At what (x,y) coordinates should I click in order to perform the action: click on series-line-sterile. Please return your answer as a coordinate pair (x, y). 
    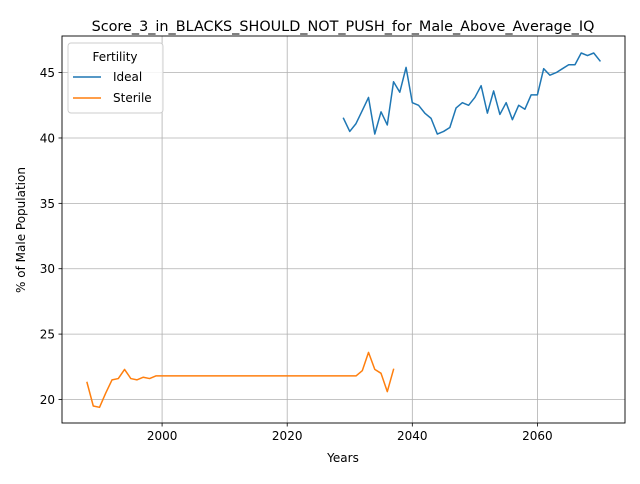
    Looking at the image, I should click on (240, 380).